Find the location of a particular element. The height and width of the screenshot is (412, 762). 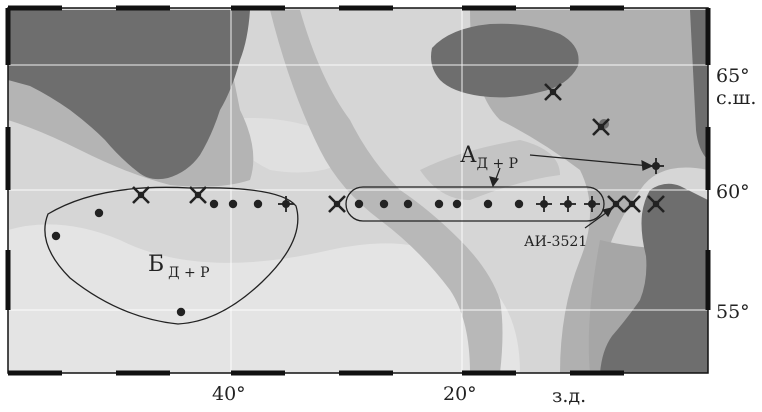

lat-label-55: 55° is located at coordinates (733, 312).